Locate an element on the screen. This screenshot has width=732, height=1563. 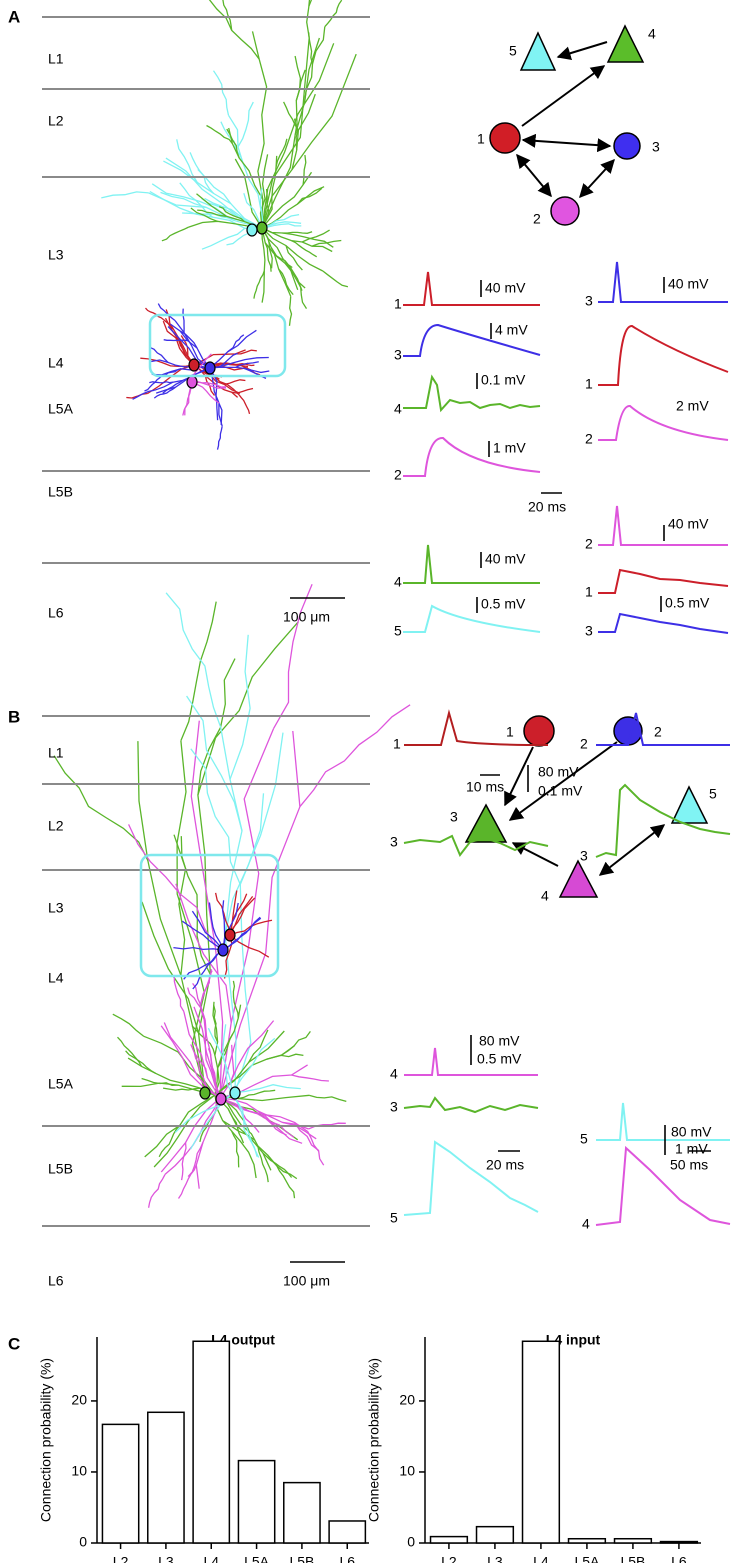
scale-label: 0.1 mV is located at coordinates (503, 380).